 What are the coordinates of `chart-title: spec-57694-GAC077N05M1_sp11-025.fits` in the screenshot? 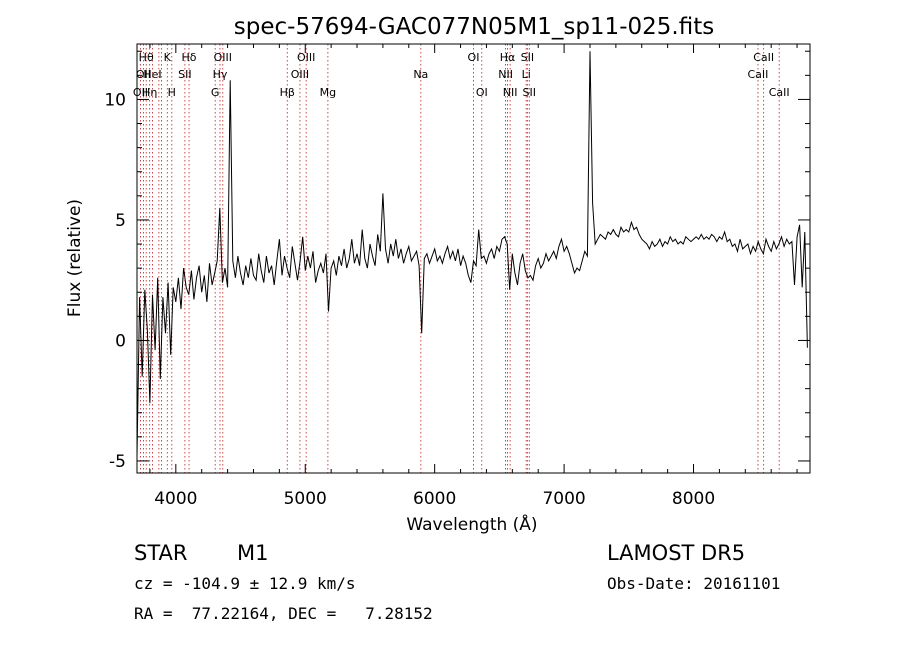 It's located at (474, 27).